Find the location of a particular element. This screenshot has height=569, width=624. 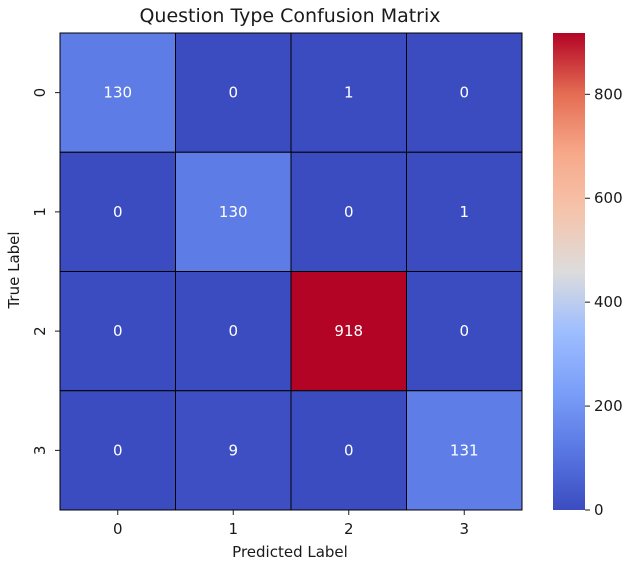

cell-value-label-r3-c3: 131 is located at coordinates (464, 450).